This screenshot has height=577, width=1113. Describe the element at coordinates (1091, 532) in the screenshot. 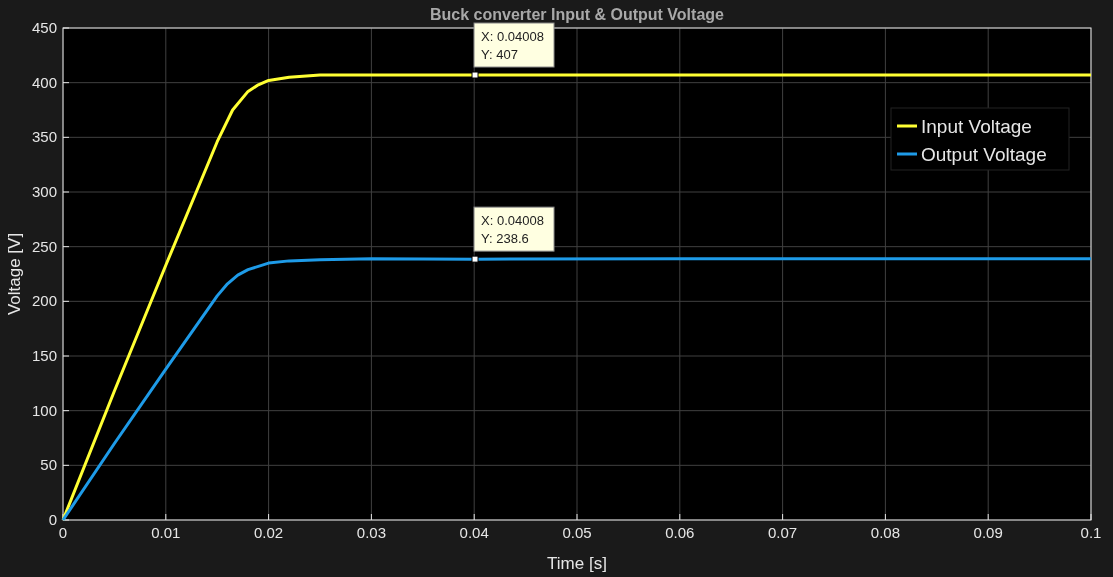

I see `x-tick-label: 0.1` at that location.